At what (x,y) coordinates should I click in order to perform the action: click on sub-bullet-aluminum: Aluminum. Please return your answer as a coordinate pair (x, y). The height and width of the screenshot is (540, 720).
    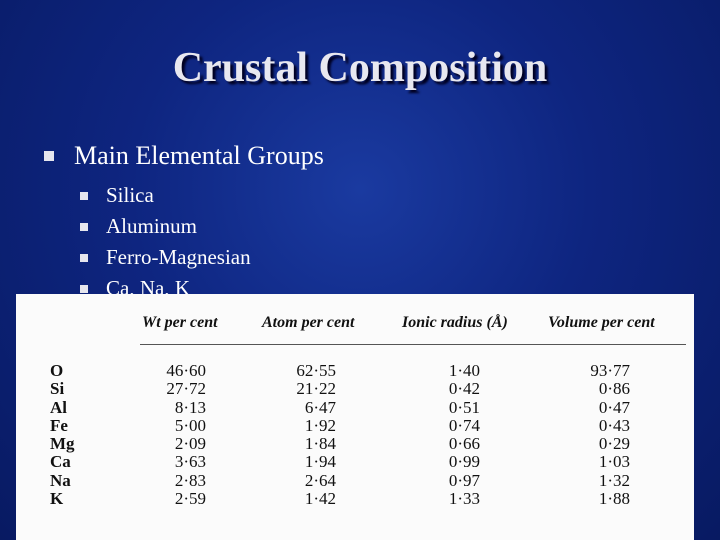
    Looking at the image, I should click on (202, 226).